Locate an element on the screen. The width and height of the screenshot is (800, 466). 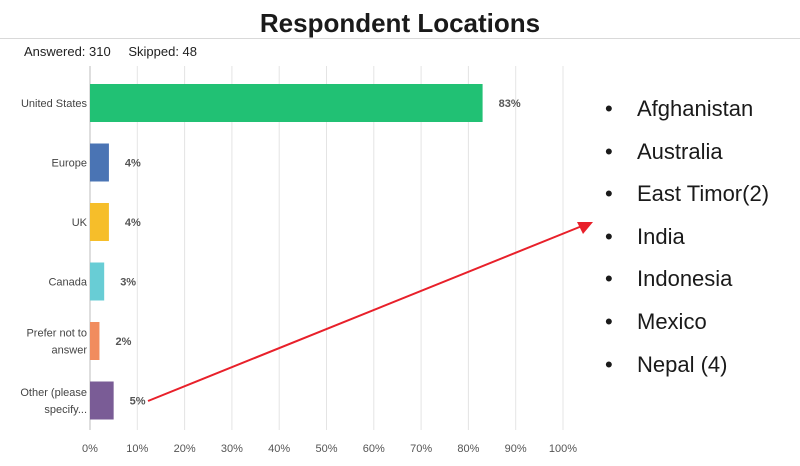
category-label: UK is located at coordinates (80, 223).